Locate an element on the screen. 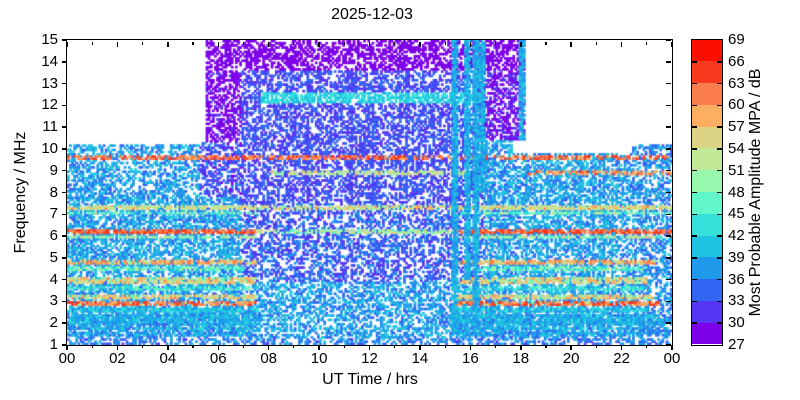  colorbar-tick-label: 48 is located at coordinates (736, 192).